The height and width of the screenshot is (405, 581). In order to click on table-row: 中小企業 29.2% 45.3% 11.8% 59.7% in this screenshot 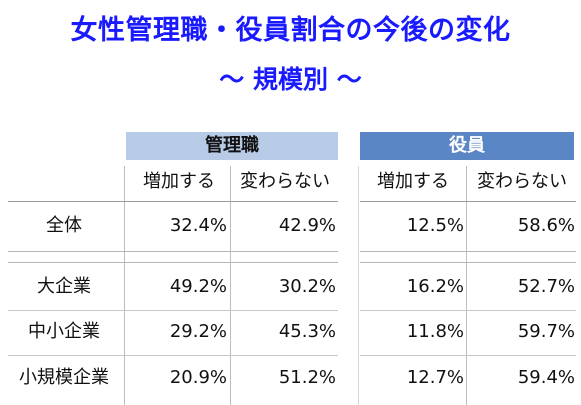, I will do `click(290, 332)`.